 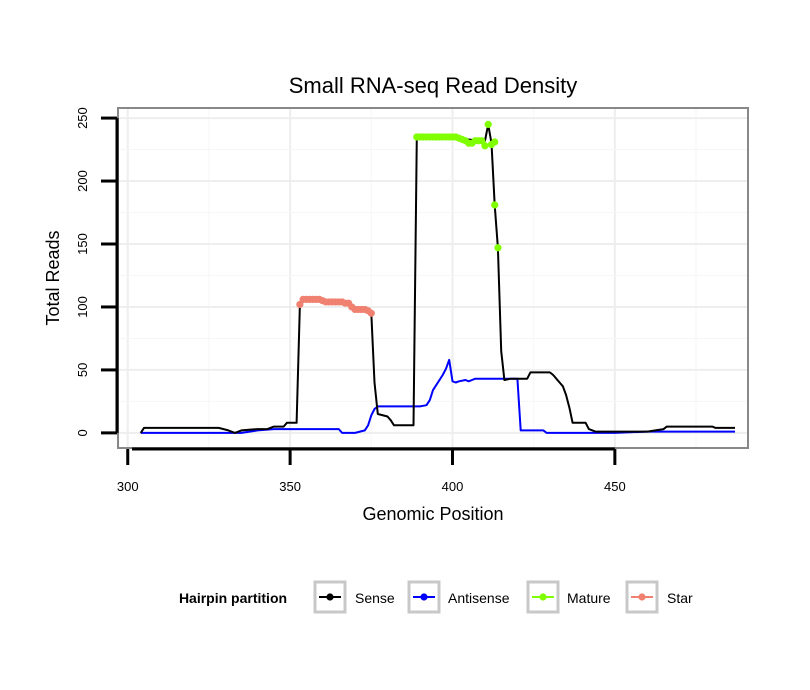 I want to click on x-tick-label: 450, so click(x=615, y=486).